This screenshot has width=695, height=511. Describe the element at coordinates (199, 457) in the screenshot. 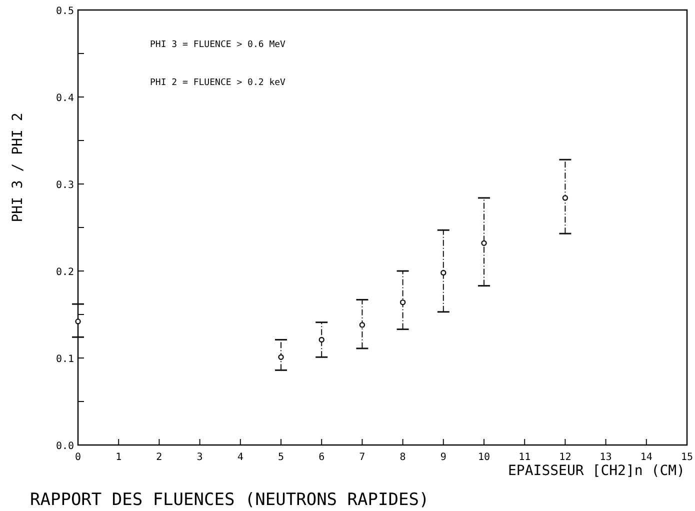

I see `x-tick-label: 3` at that location.